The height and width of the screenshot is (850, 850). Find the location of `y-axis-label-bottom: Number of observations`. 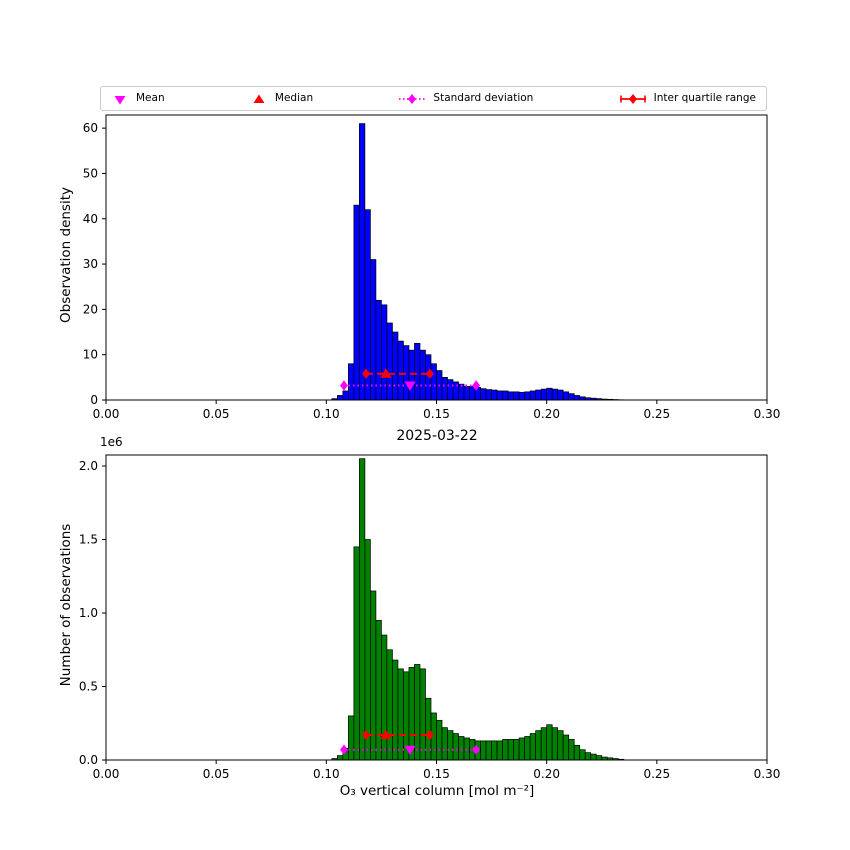

y-axis-label-bottom: Number of observations is located at coordinates (66, 605).